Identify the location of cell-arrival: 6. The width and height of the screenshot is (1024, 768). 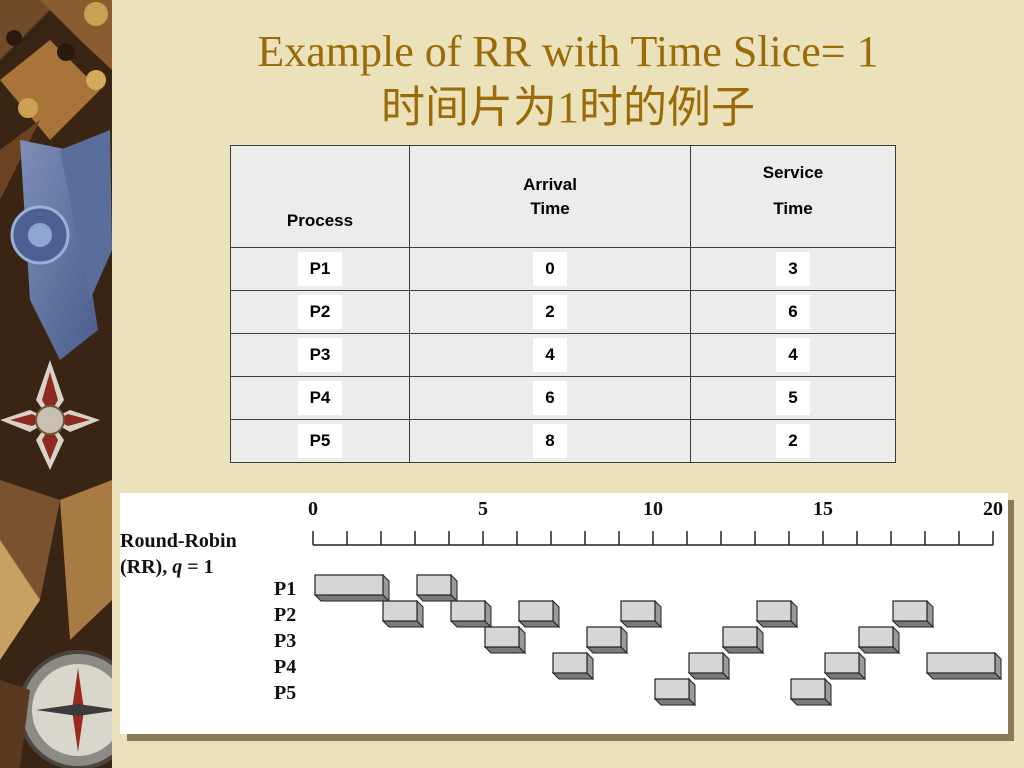
(550, 398).